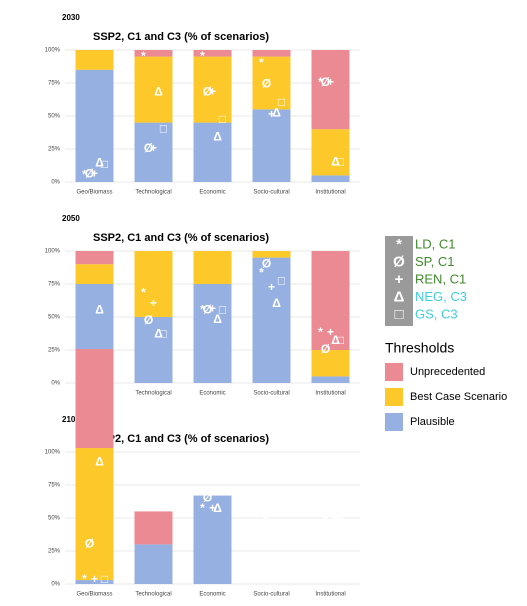  I want to click on year-label: 2030, so click(71, 17).